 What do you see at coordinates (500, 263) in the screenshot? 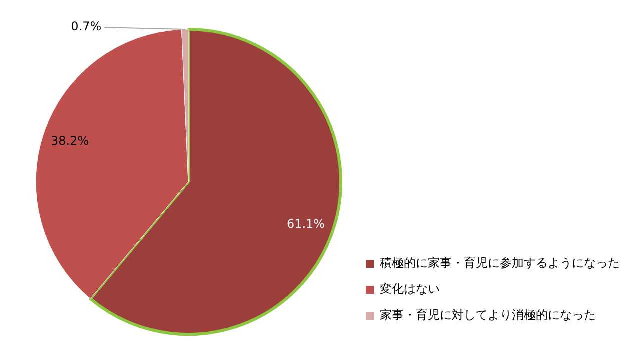
I see `legend-label: 積極的に家事・育児に参加するようになった` at bounding box center [500, 263].